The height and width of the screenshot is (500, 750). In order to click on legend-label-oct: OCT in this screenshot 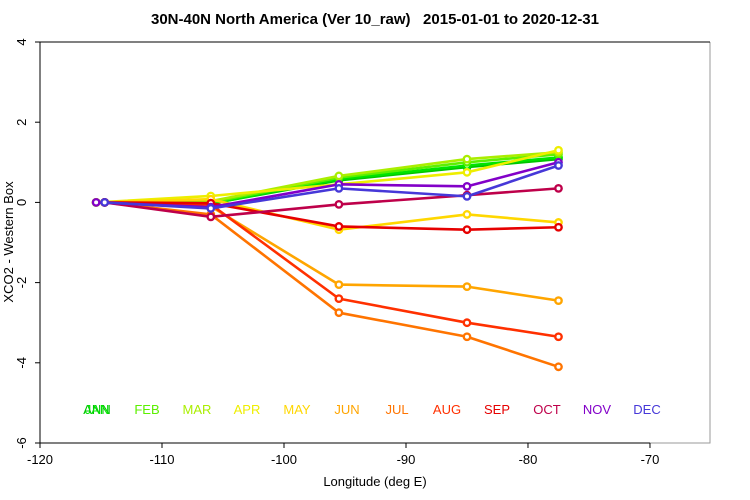, I will do `click(547, 409)`.